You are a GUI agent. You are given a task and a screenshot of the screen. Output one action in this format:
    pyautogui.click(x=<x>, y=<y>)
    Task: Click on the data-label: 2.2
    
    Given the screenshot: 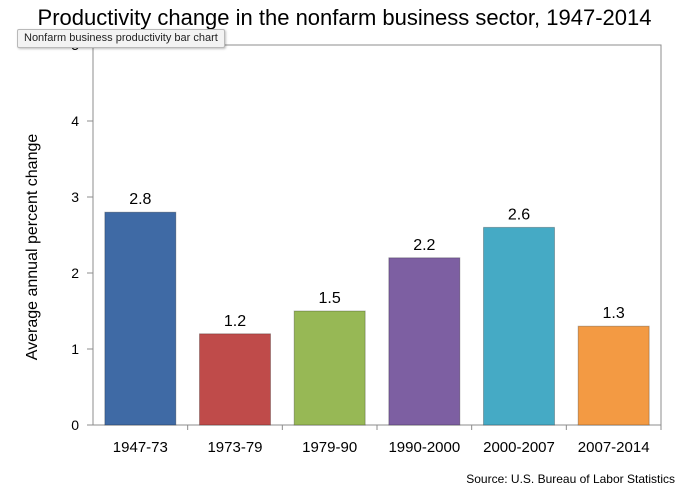 What is the action you would take?
    pyautogui.click(x=424, y=245)
    